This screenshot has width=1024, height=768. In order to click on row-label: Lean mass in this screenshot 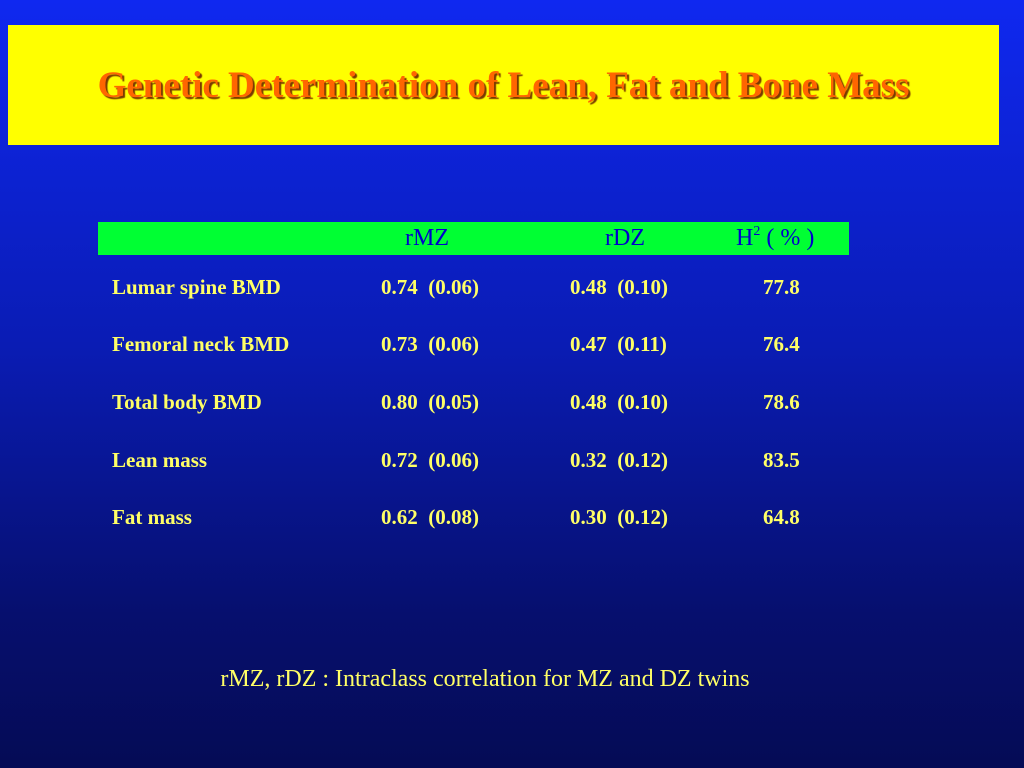, I will do `click(160, 460)`.